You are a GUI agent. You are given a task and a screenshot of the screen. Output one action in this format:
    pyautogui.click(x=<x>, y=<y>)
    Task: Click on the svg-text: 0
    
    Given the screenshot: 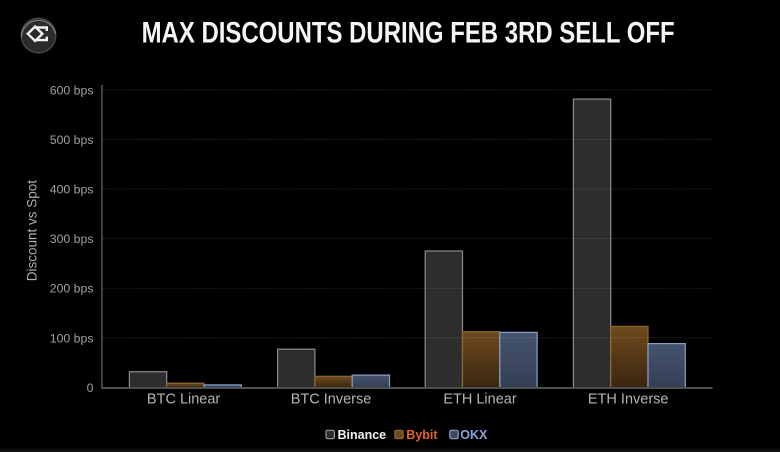 What is the action you would take?
    pyautogui.click(x=90, y=388)
    